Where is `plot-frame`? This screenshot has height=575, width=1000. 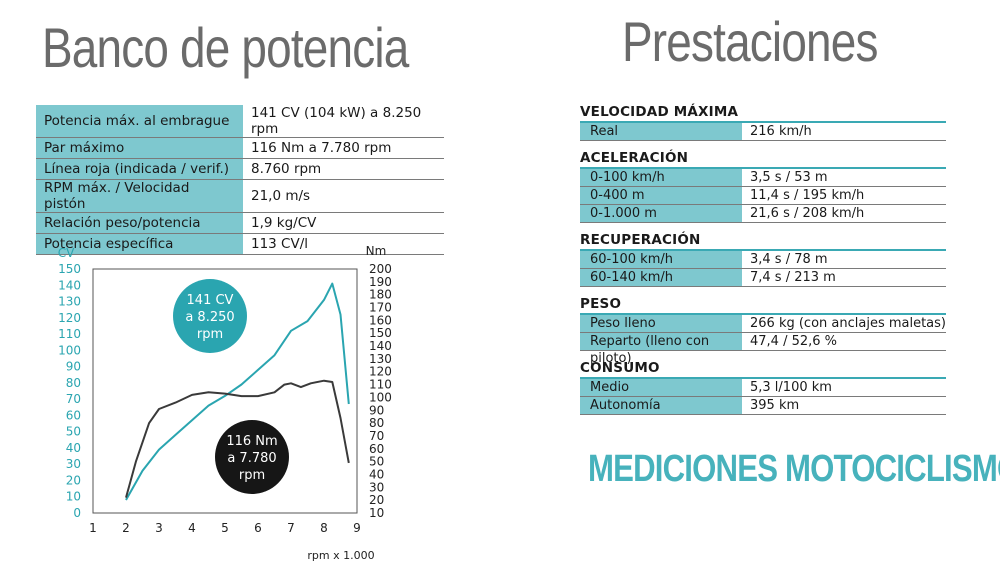
plot-frame is located at coordinates (225, 391).